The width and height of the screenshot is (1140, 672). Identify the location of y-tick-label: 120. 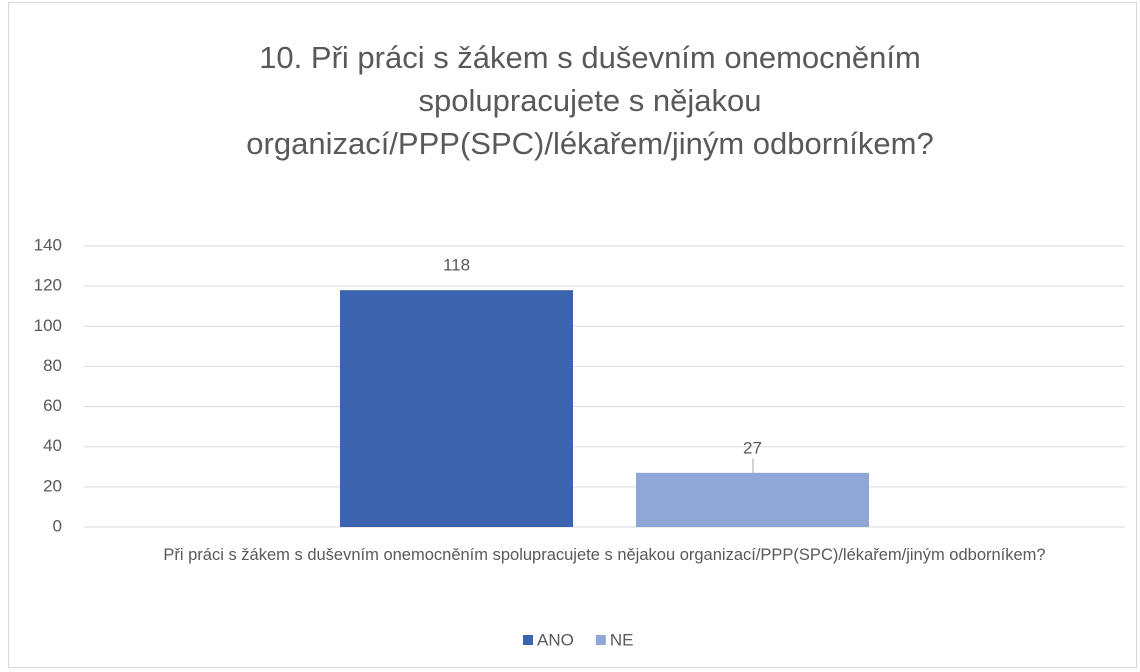
(48, 285).